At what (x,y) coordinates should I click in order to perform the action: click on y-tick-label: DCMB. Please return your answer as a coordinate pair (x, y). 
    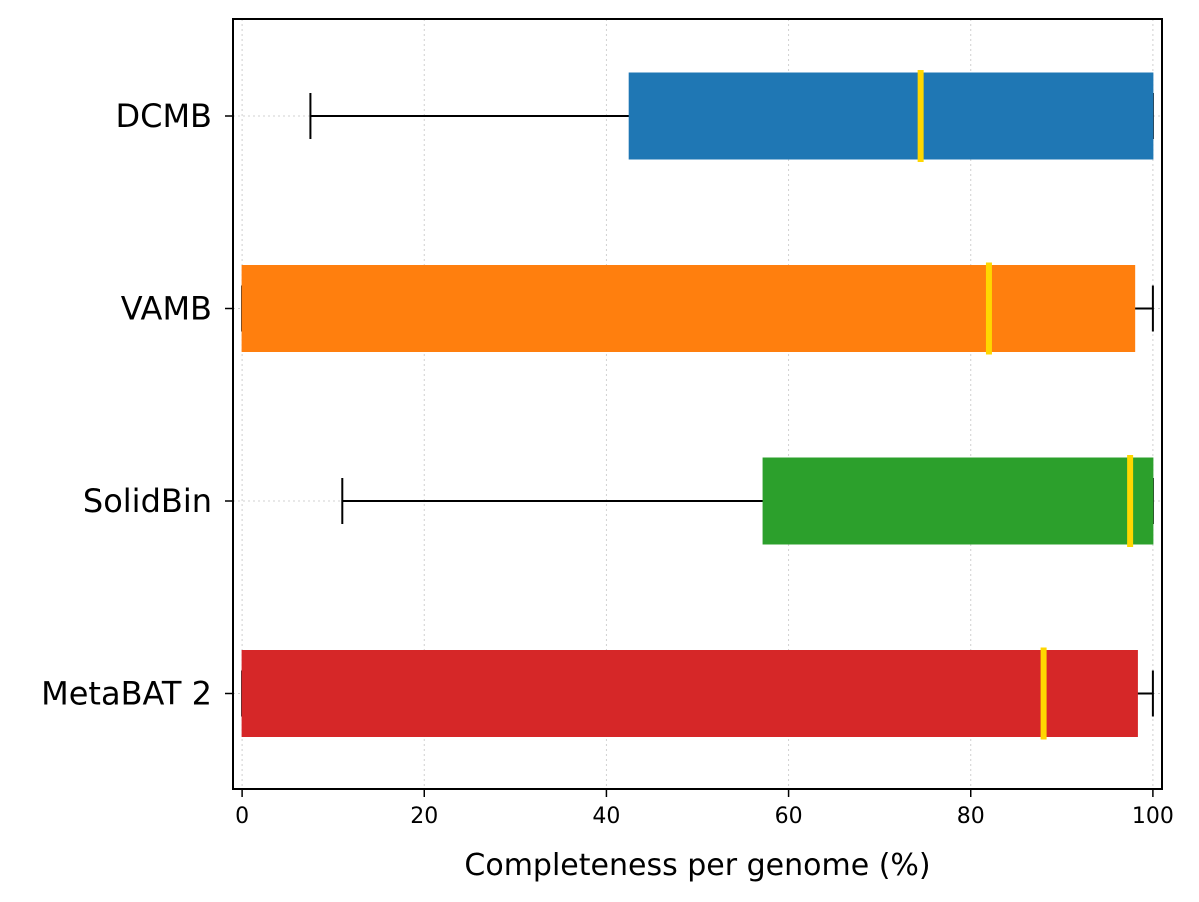
    Looking at the image, I should click on (163, 116).